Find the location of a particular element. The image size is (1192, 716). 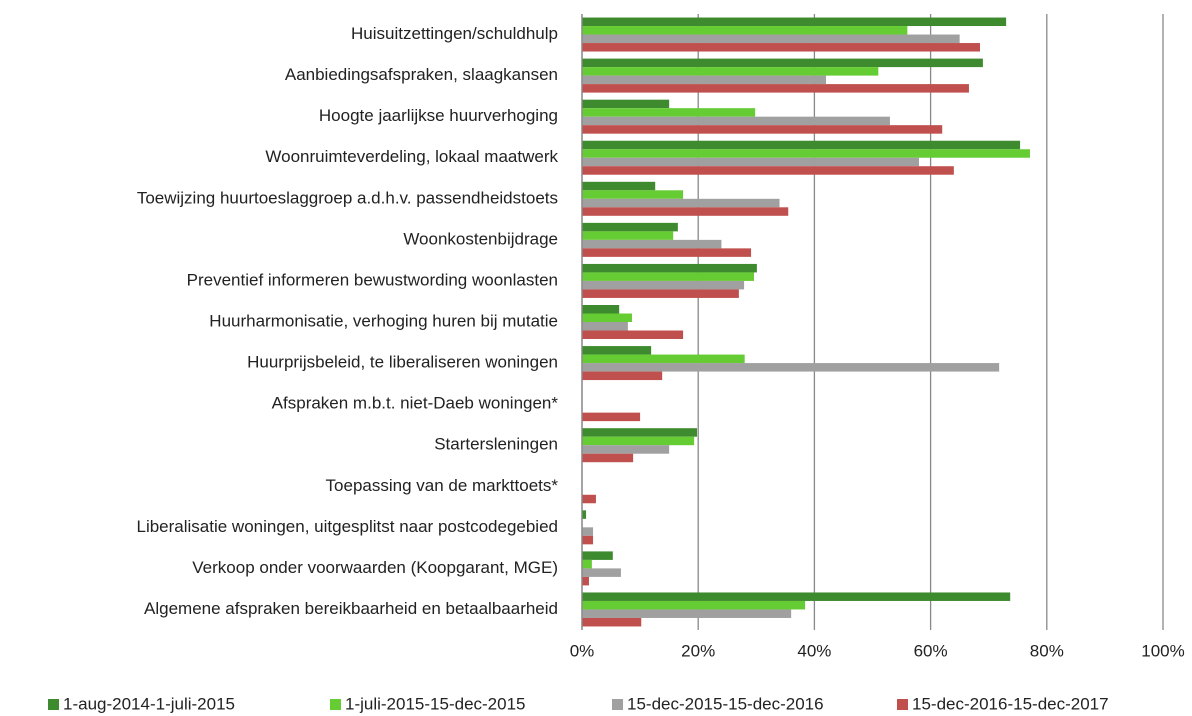

y-tick-label: Aanbiedingsafspraken, slaagkansen is located at coordinates (421, 74).